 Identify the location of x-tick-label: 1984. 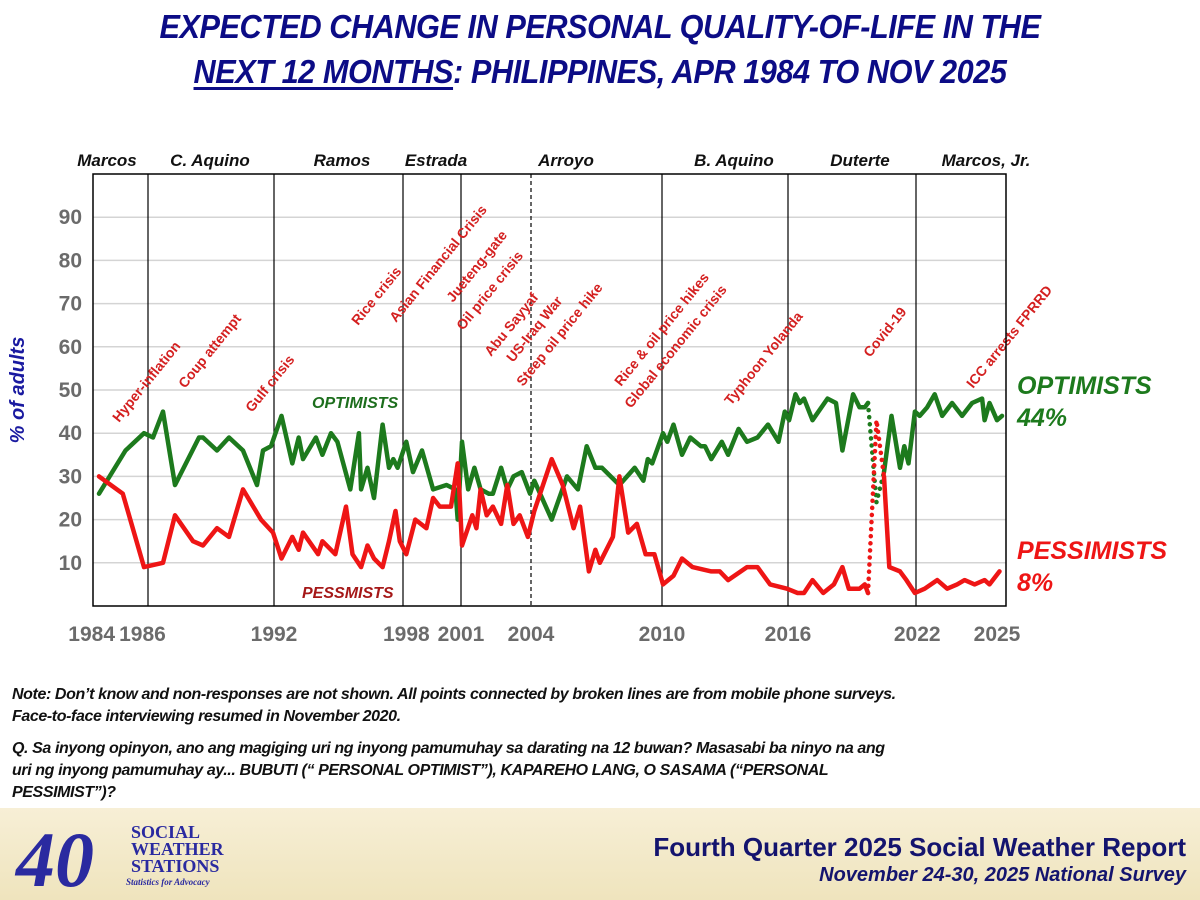
(91, 634).